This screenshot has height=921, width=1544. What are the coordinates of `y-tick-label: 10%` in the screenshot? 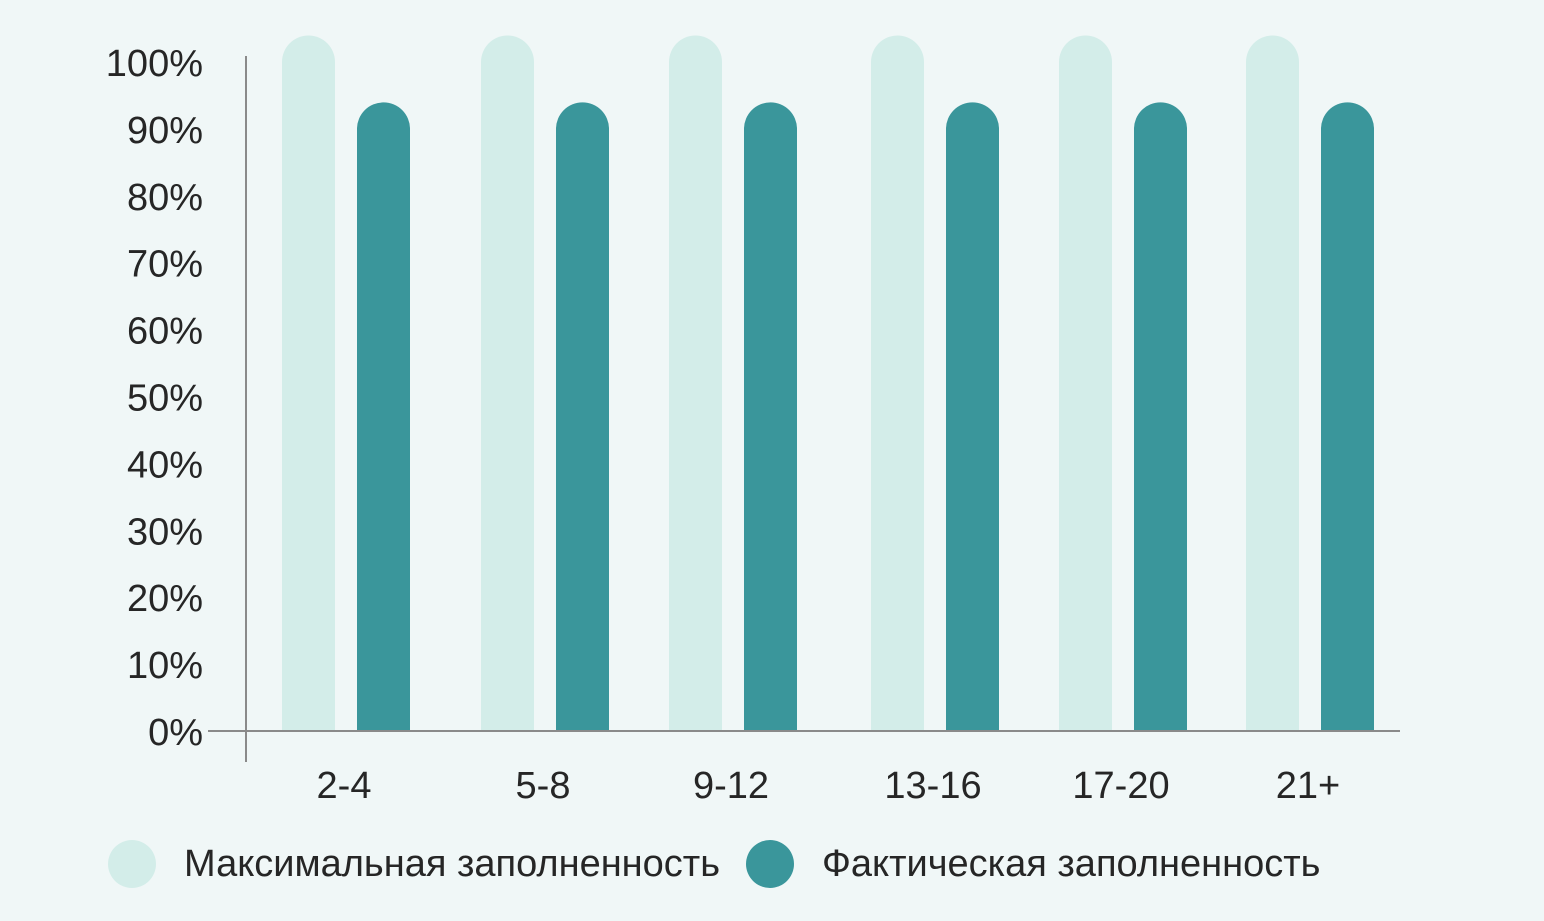 It's located at (165, 666).